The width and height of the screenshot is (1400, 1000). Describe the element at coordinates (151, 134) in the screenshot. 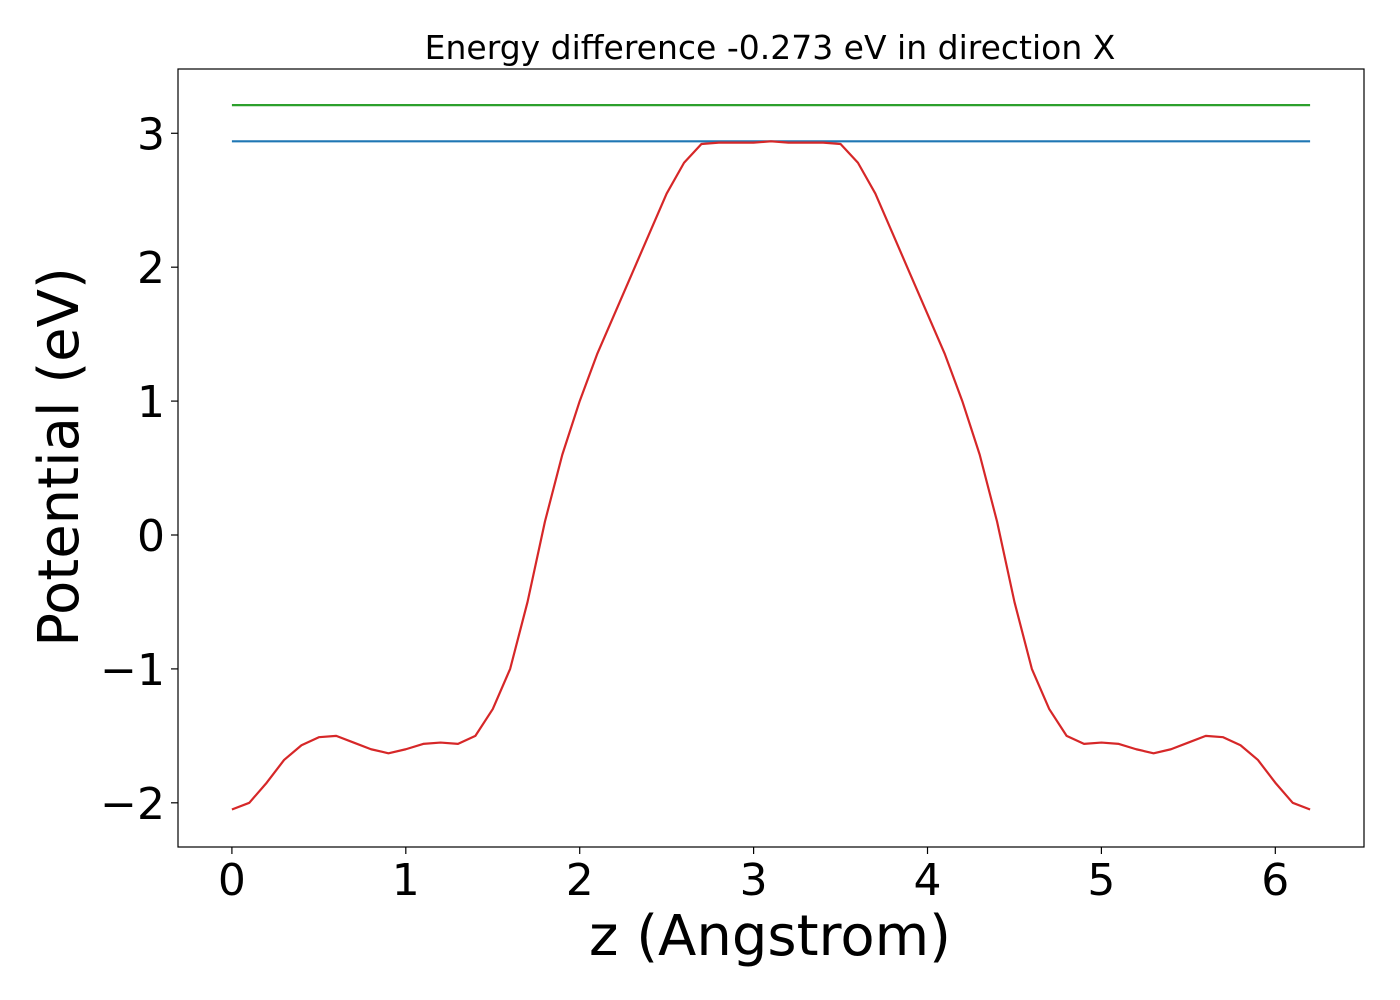

I see `y-tick-label: 3` at that location.